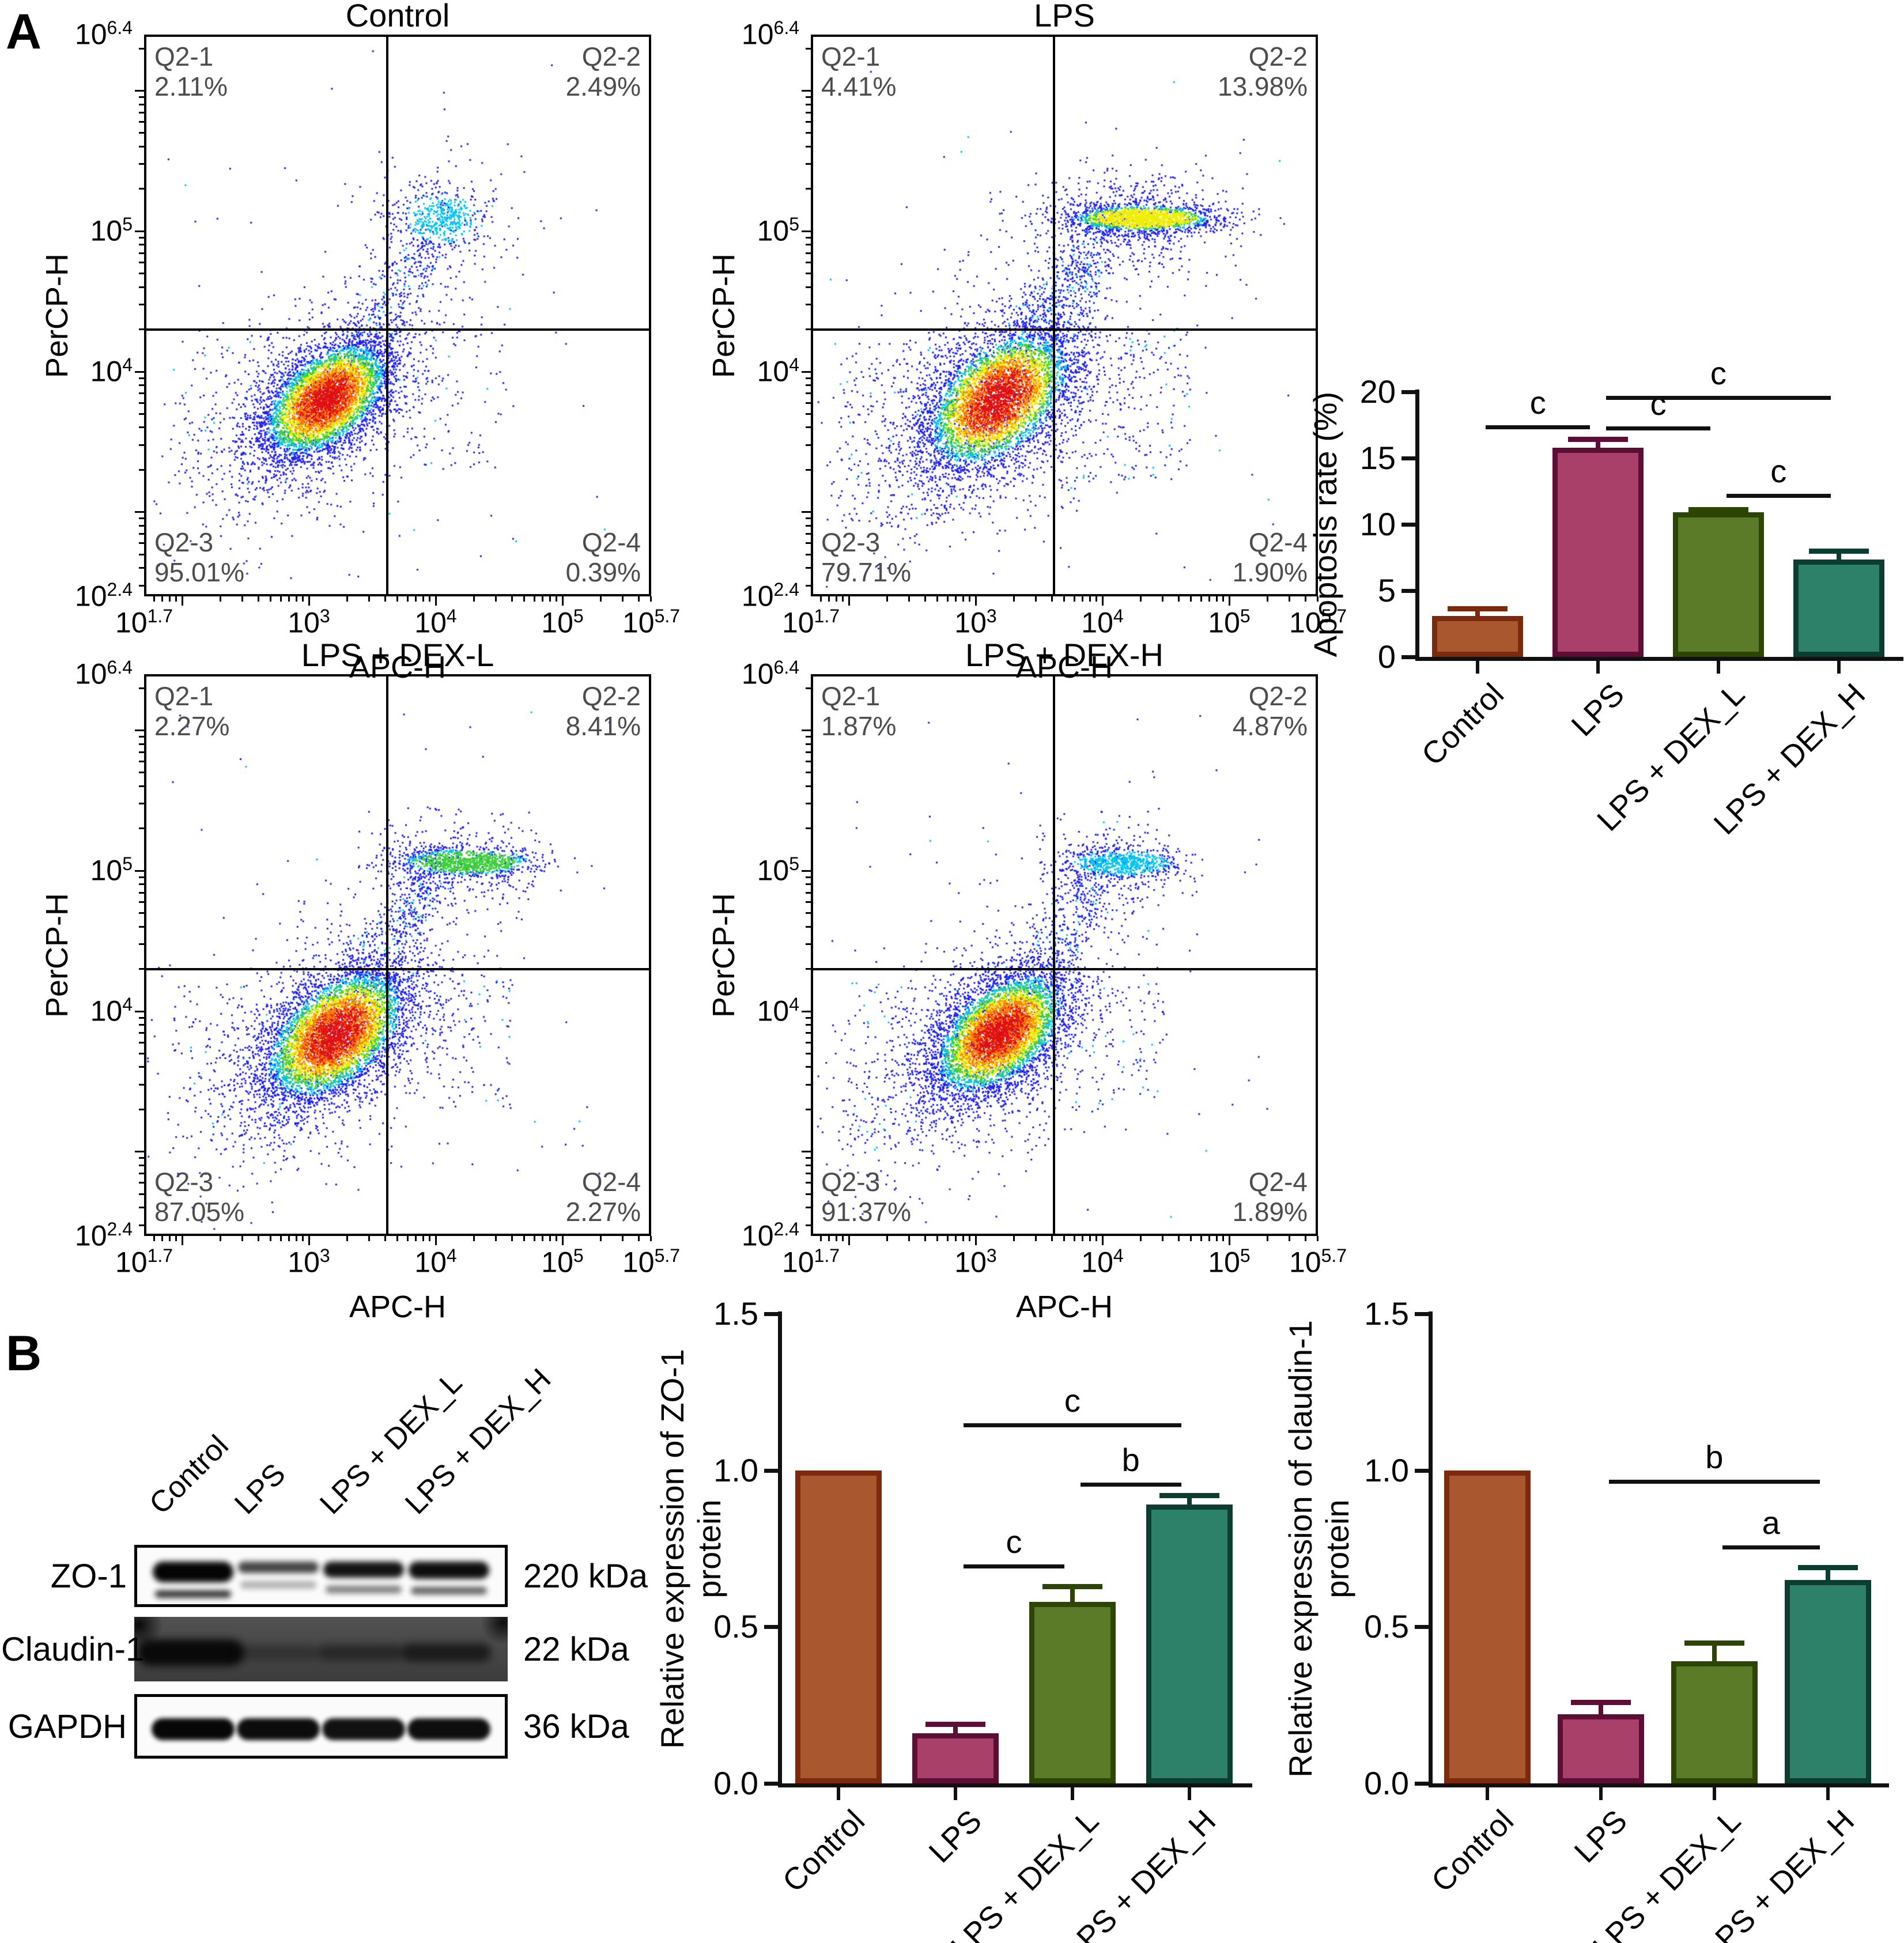 The image size is (1904, 1943). What do you see at coordinates (914, 557) in the screenshot?
I see `quadrant-label: Q2-3 79.71%` at bounding box center [914, 557].